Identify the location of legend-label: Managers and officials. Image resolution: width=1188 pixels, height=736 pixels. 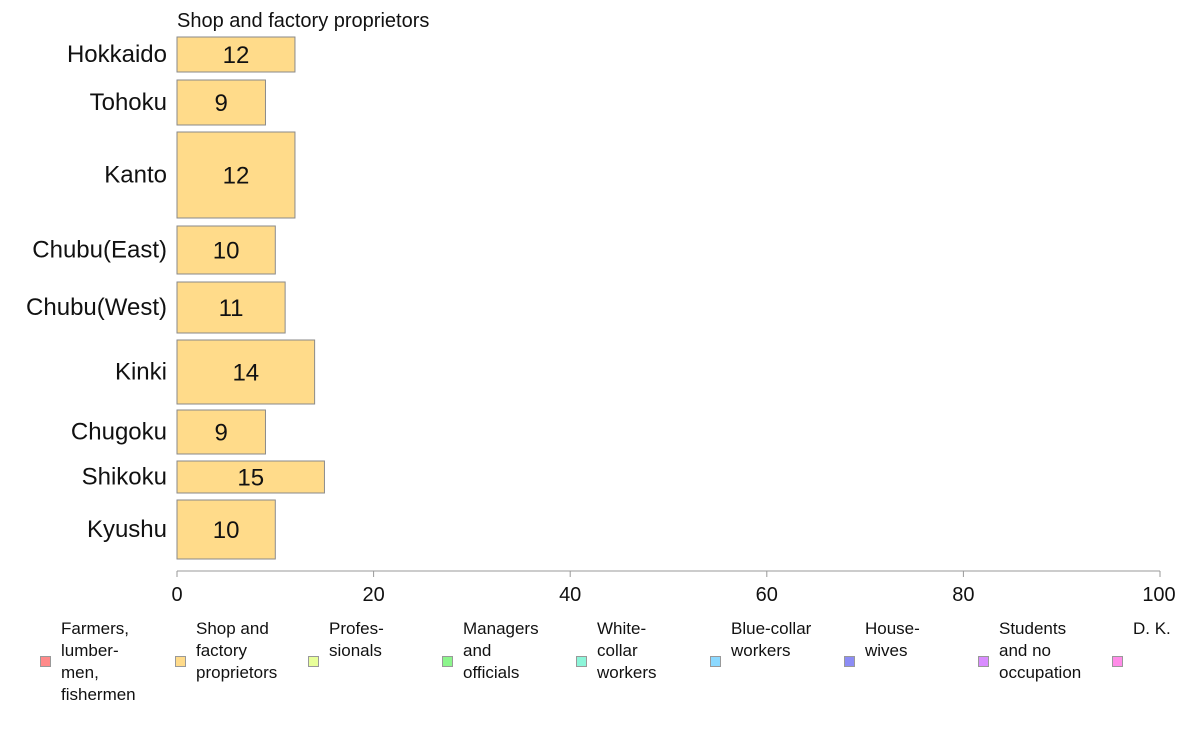
(501, 650).